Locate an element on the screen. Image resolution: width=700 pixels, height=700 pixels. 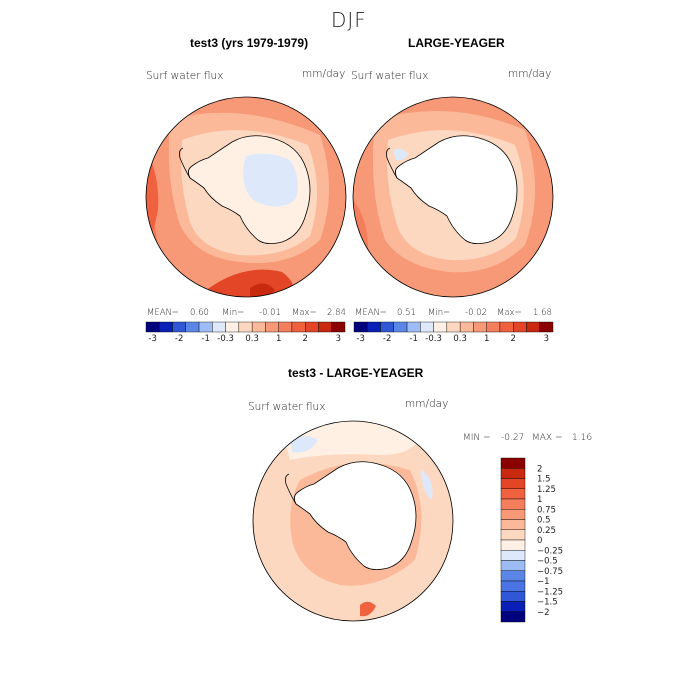
panel2-variable-label: Surf water flux is located at coordinates (390, 76).